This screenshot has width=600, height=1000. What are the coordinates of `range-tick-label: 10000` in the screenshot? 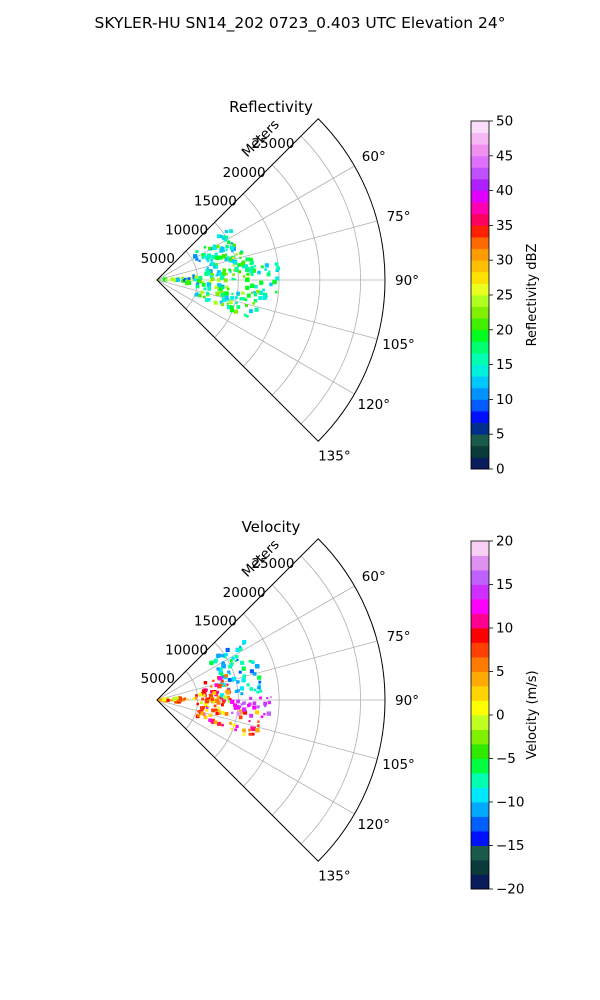 It's located at (186, 230).